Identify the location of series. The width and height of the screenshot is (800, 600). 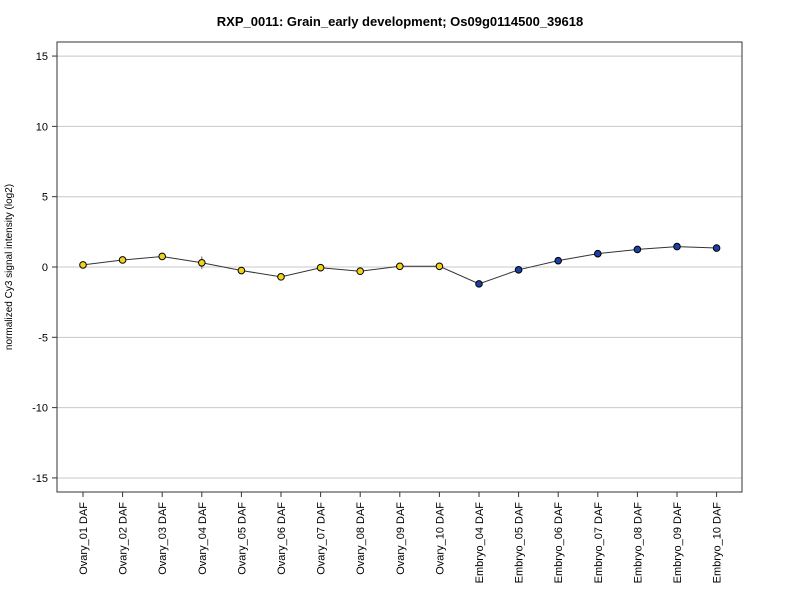
(400, 265).